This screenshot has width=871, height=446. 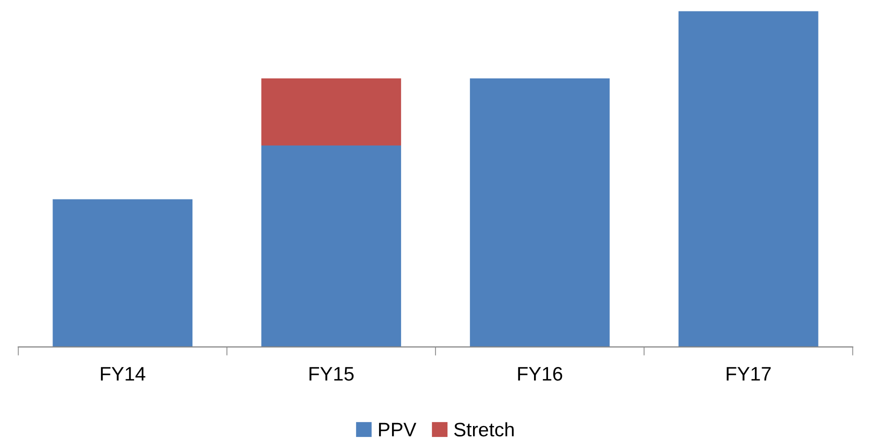 What do you see at coordinates (748, 374) in the screenshot?
I see `x-tick-label: FY17` at bounding box center [748, 374].